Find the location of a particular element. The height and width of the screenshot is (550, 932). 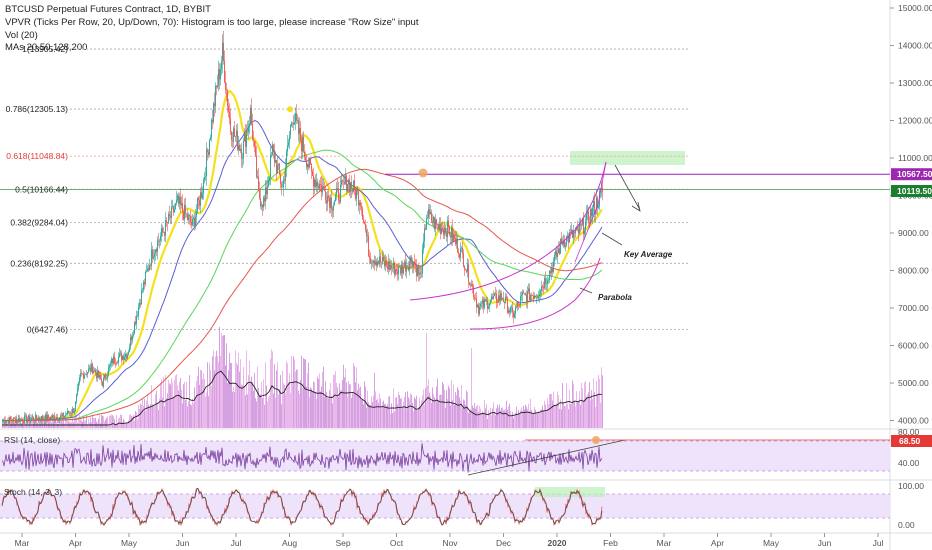

fib-label: 0.618(11048.84) is located at coordinates (37, 156).